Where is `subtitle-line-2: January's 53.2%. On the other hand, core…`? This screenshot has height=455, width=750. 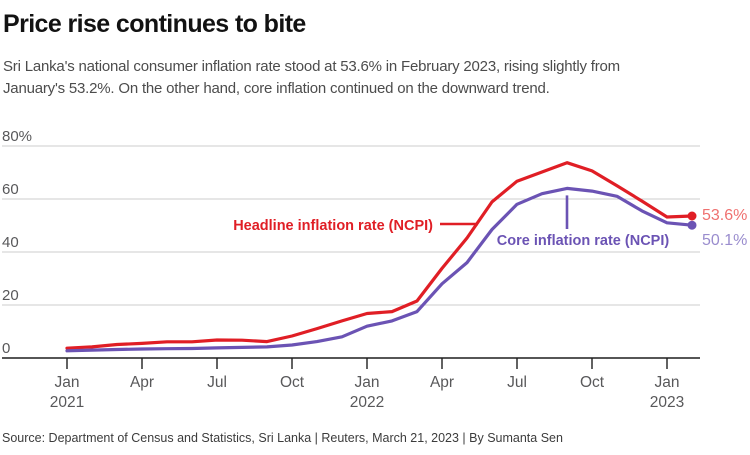
subtitle-line-2: January's 53.2%. On the other hand, core… is located at coordinates (276, 88).